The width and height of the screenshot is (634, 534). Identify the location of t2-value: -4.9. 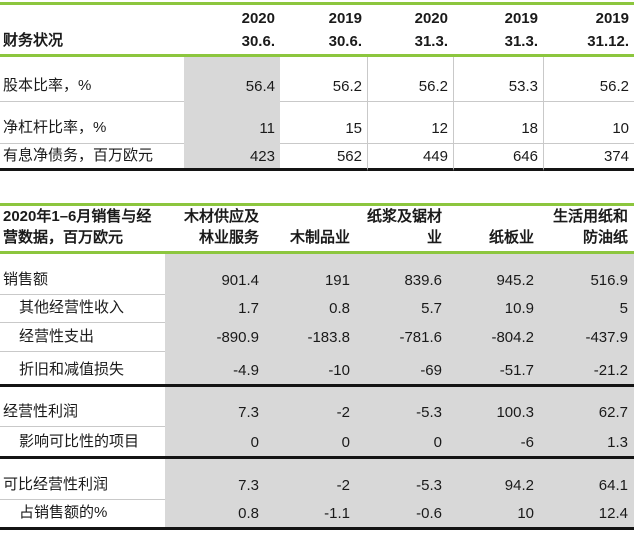
(215, 369).